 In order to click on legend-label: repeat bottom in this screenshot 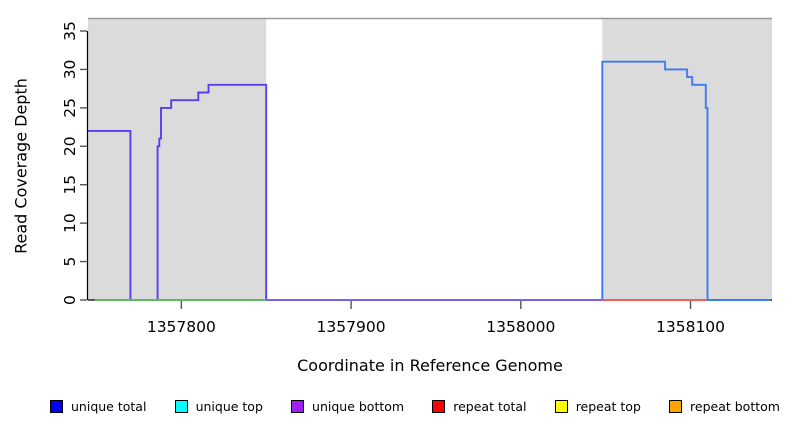, I will do `click(735, 406)`.